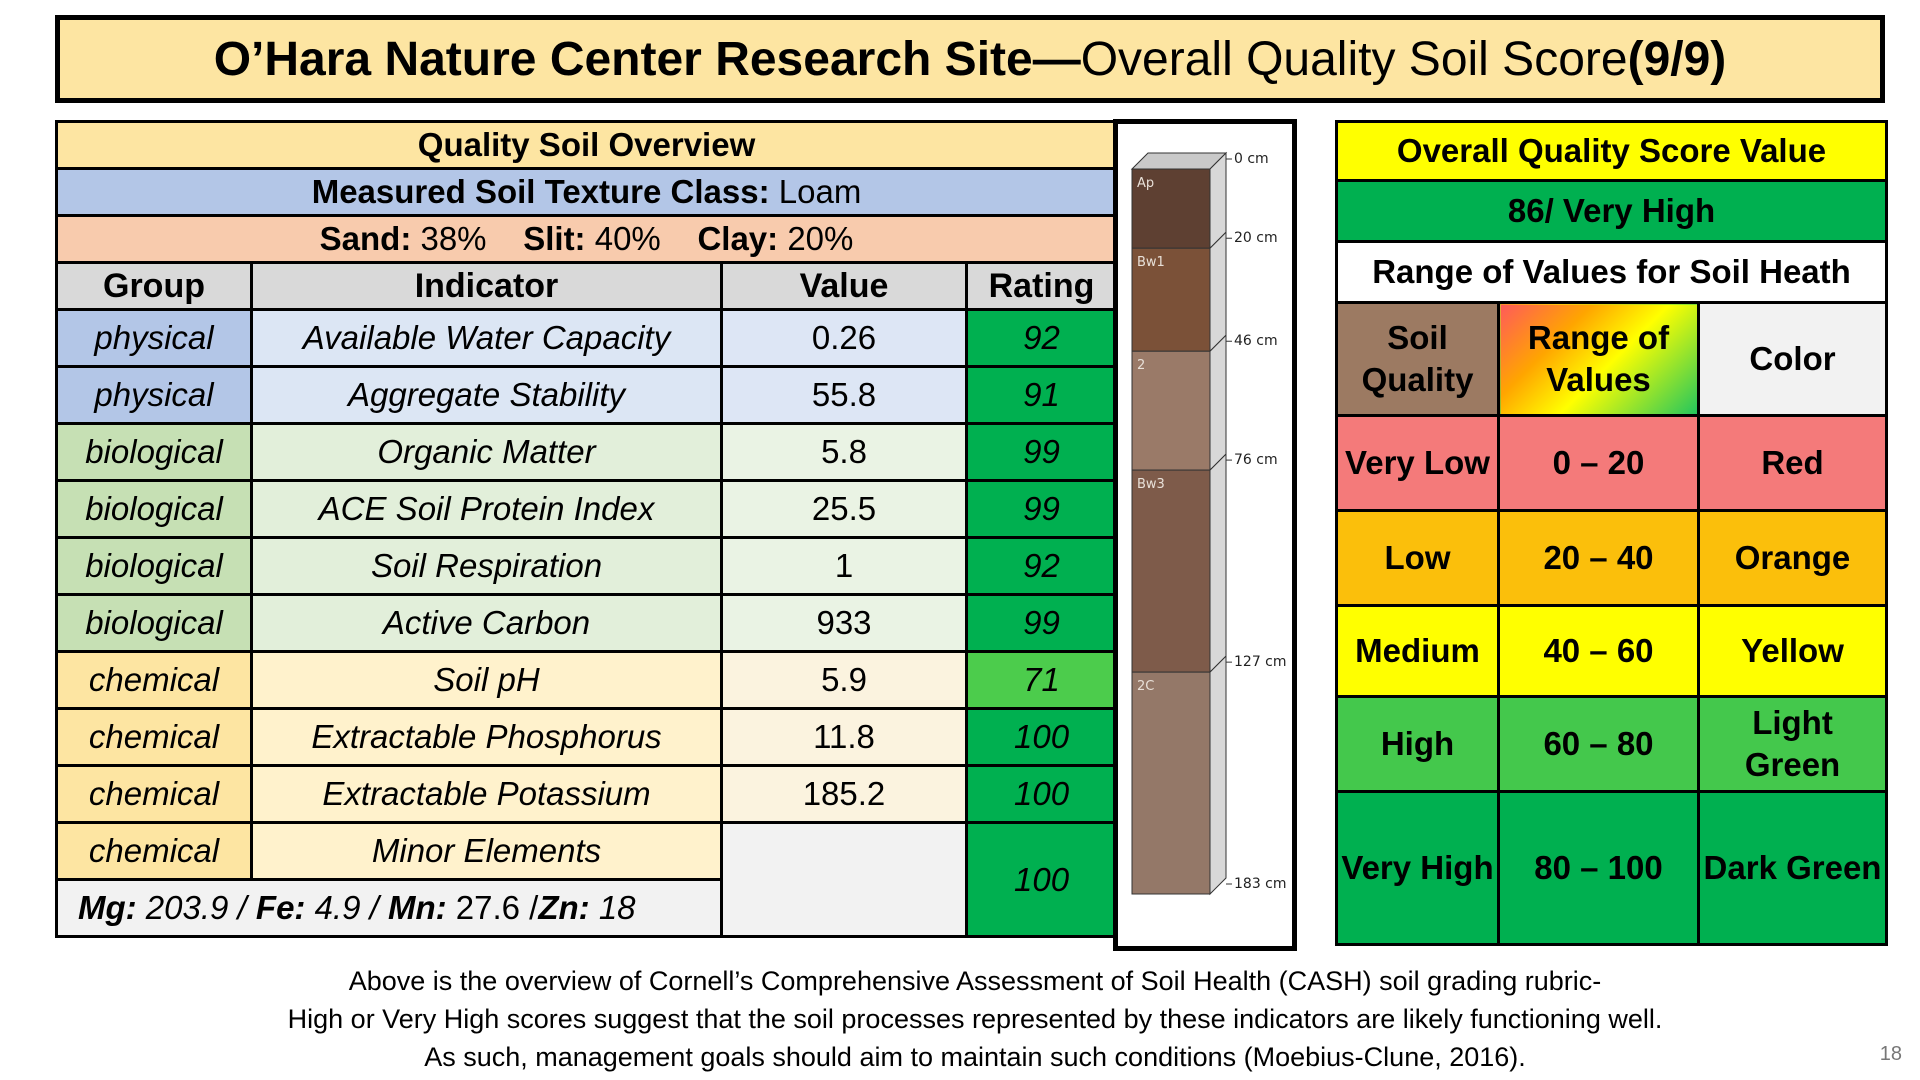 This screenshot has width=1920, height=1080. I want to click on horizon-label: 2, so click(1141, 365).